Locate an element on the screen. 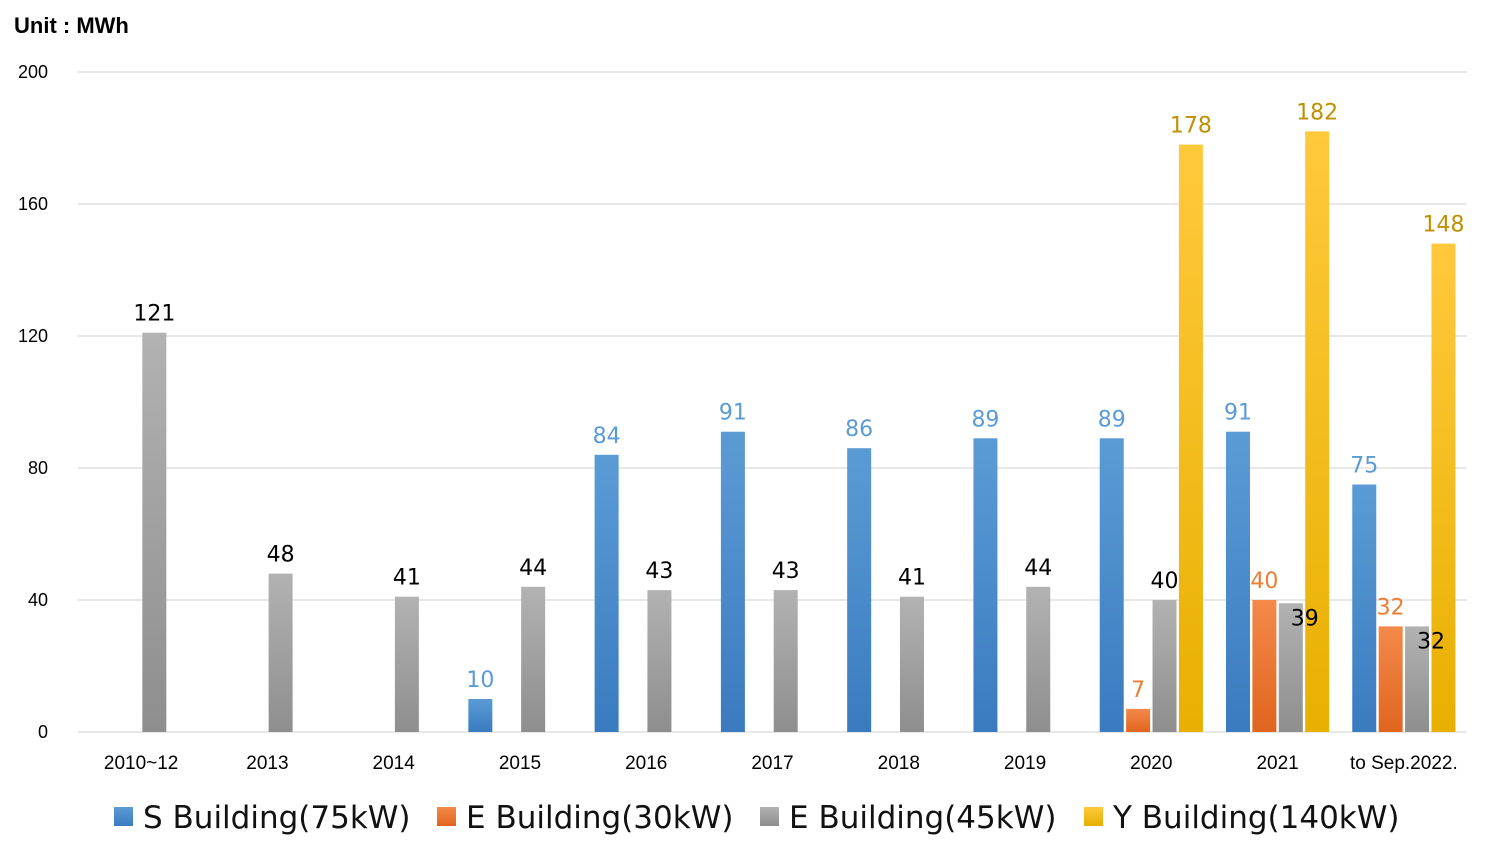 The width and height of the screenshot is (1489, 858). y-tick-label: 120 is located at coordinates (33, 336).